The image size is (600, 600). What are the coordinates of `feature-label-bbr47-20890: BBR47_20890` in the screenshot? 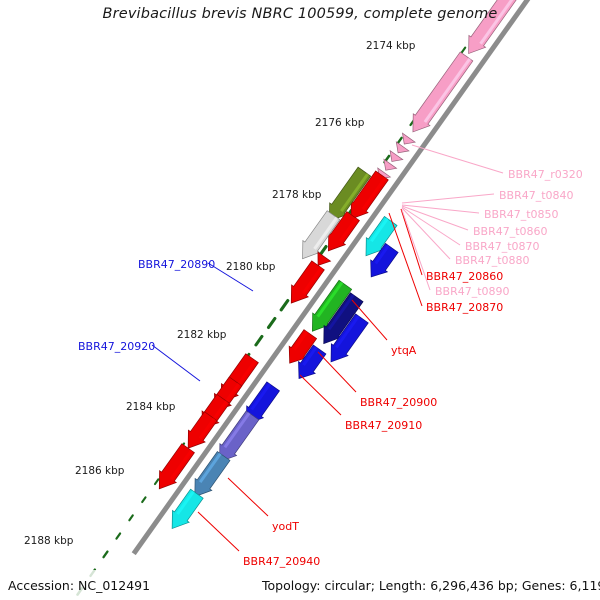 It's located at (177, 264).